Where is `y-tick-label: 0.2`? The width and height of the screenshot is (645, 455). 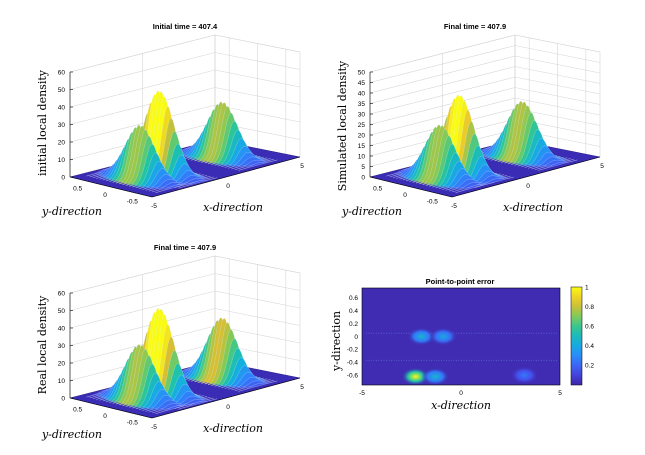 y-tick-label: 0.2 is located at coordinates (353, 324).